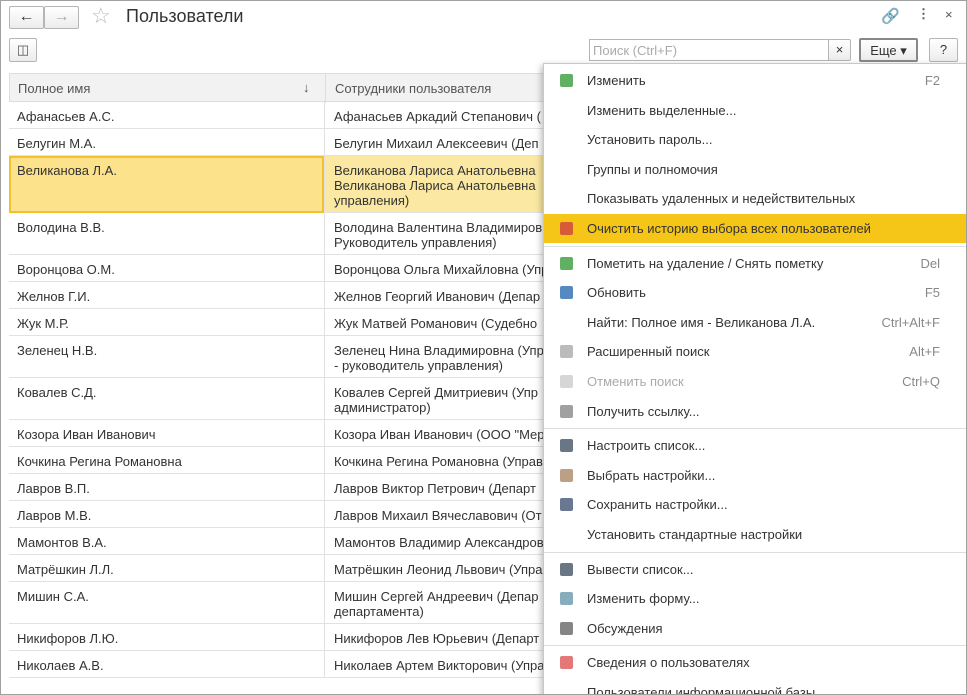 Image resolution: width=967 pixels, height=695 pixels. What do you see at coordinates (379, 611) in the screenshot?
I see `employee-line: департамента)` at bounding box center [379, 611].